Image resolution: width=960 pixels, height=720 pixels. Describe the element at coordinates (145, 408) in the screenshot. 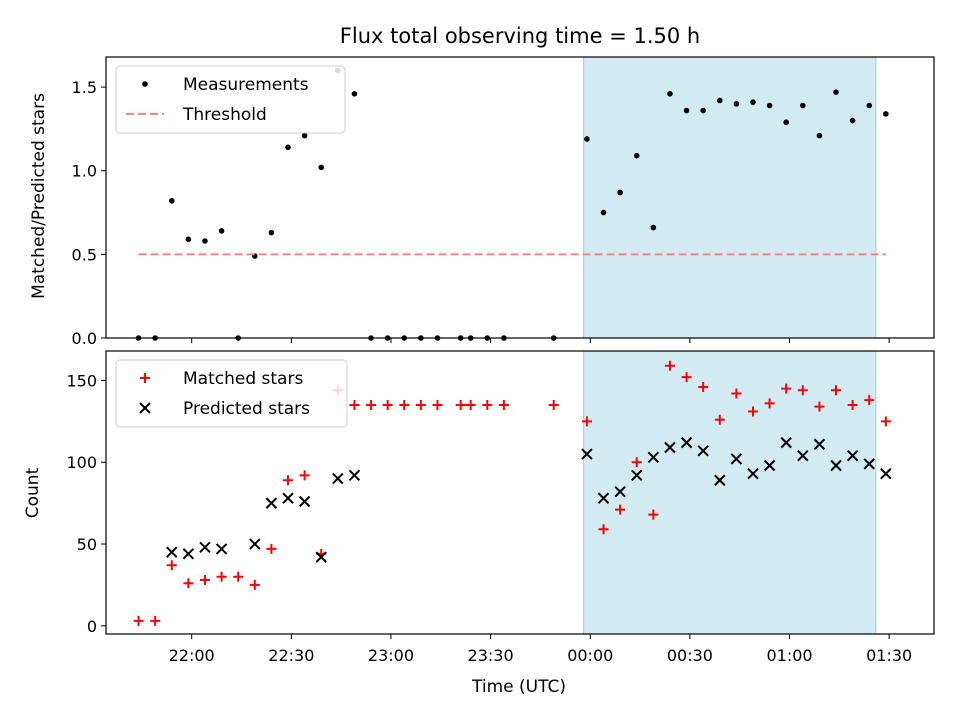

I see `legend-predicted-swatch` at that location.